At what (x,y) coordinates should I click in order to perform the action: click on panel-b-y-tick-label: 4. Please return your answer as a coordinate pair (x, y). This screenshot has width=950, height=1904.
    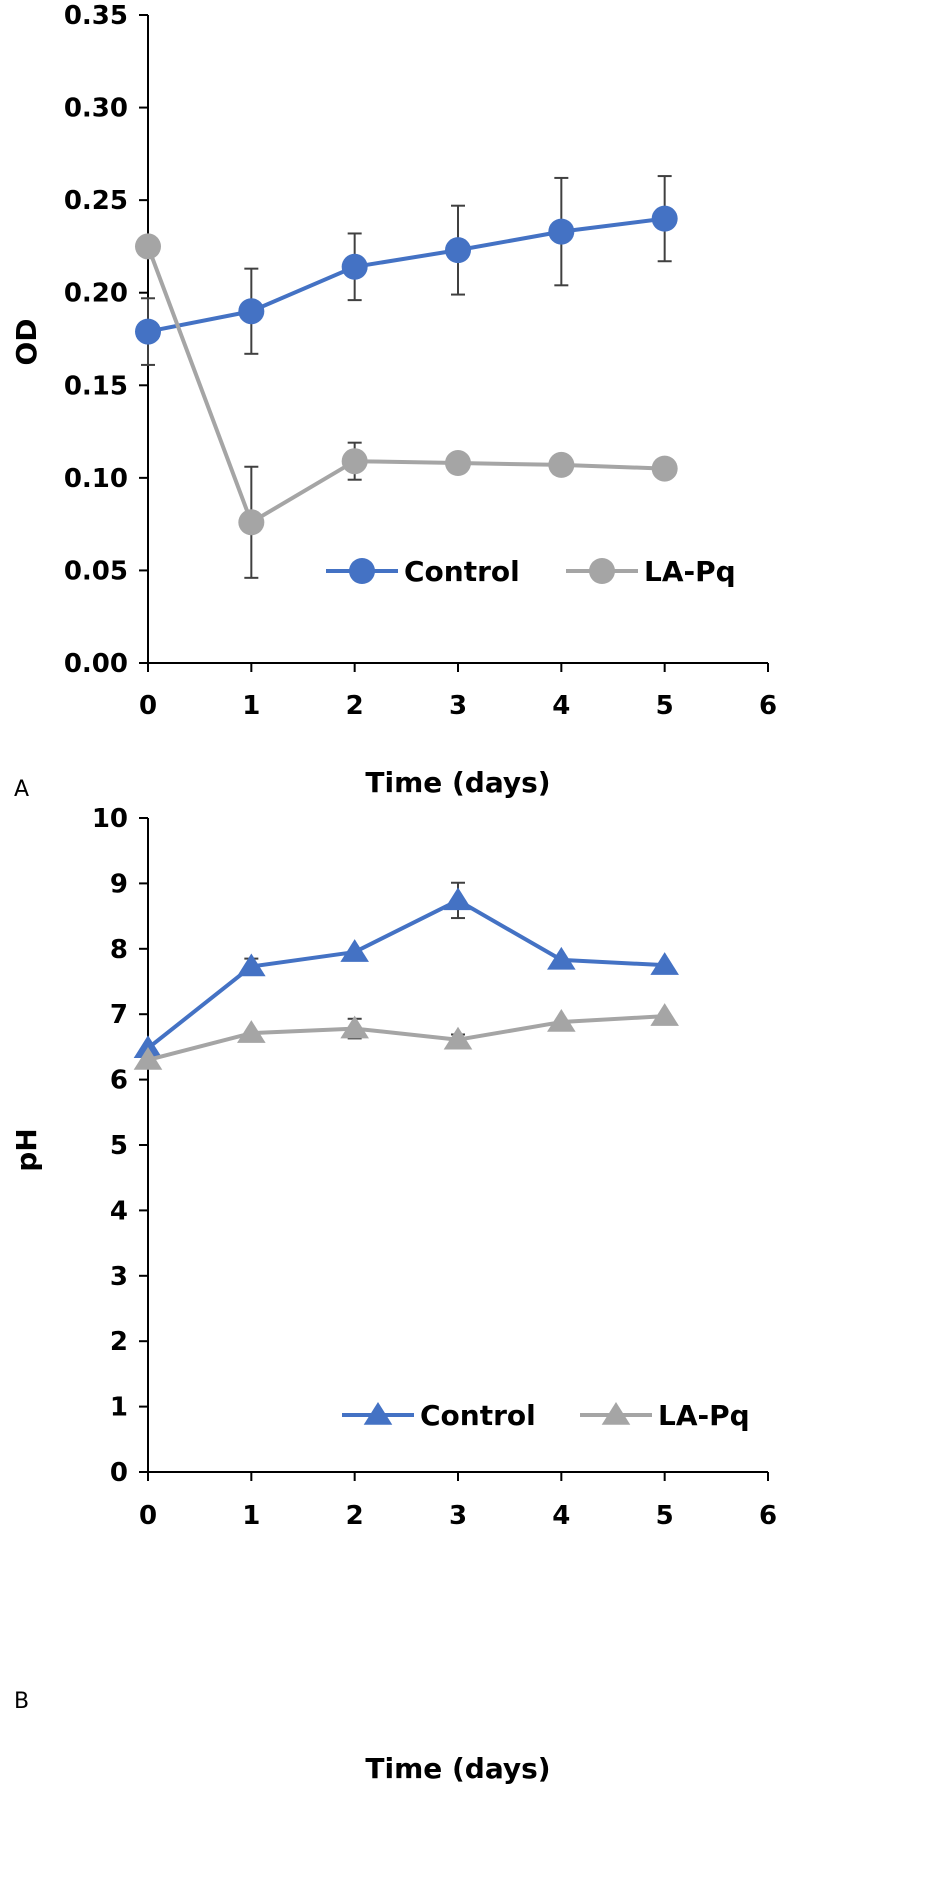
    Looking at the image, I should click on (119, 1211).